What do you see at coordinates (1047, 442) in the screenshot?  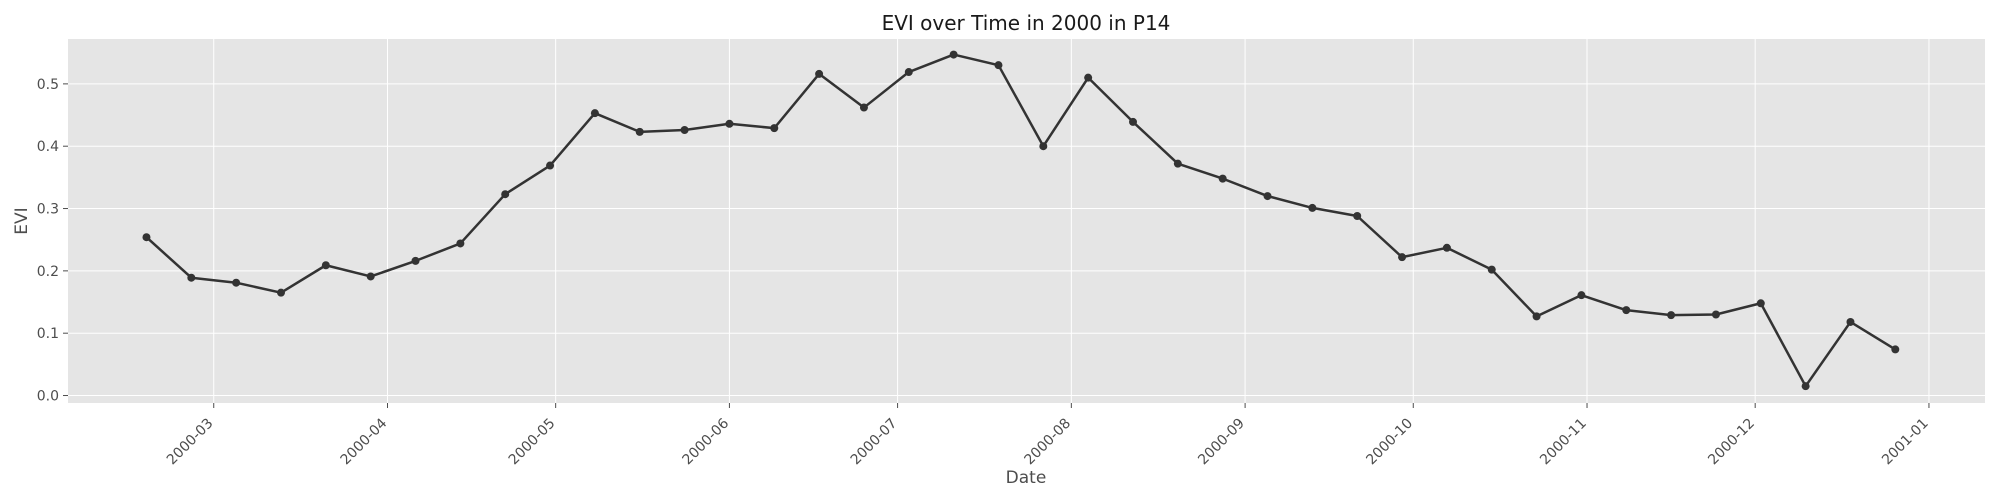 I see `x-tick-label: 2000-08` at bounding box center [1047, 442].